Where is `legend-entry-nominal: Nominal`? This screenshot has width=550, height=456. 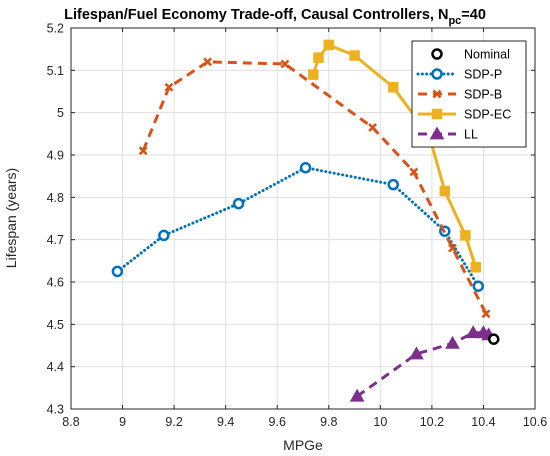
legend-entry-nominal: Nominal is located at coordinates (470, 55).